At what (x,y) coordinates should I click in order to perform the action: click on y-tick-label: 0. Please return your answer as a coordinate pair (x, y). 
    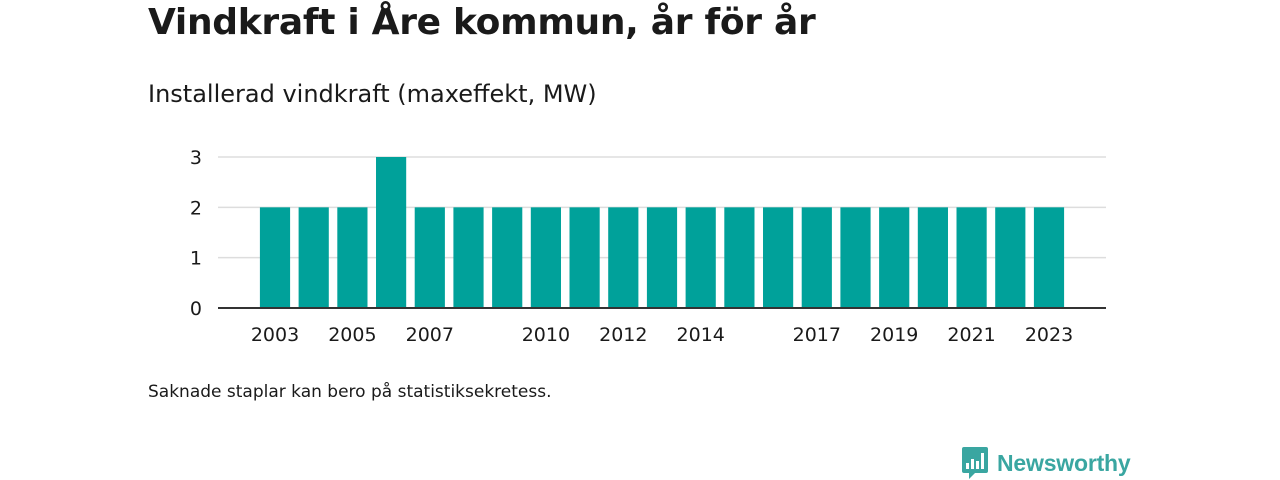
    Looking at the image, I should click on (196, 309).